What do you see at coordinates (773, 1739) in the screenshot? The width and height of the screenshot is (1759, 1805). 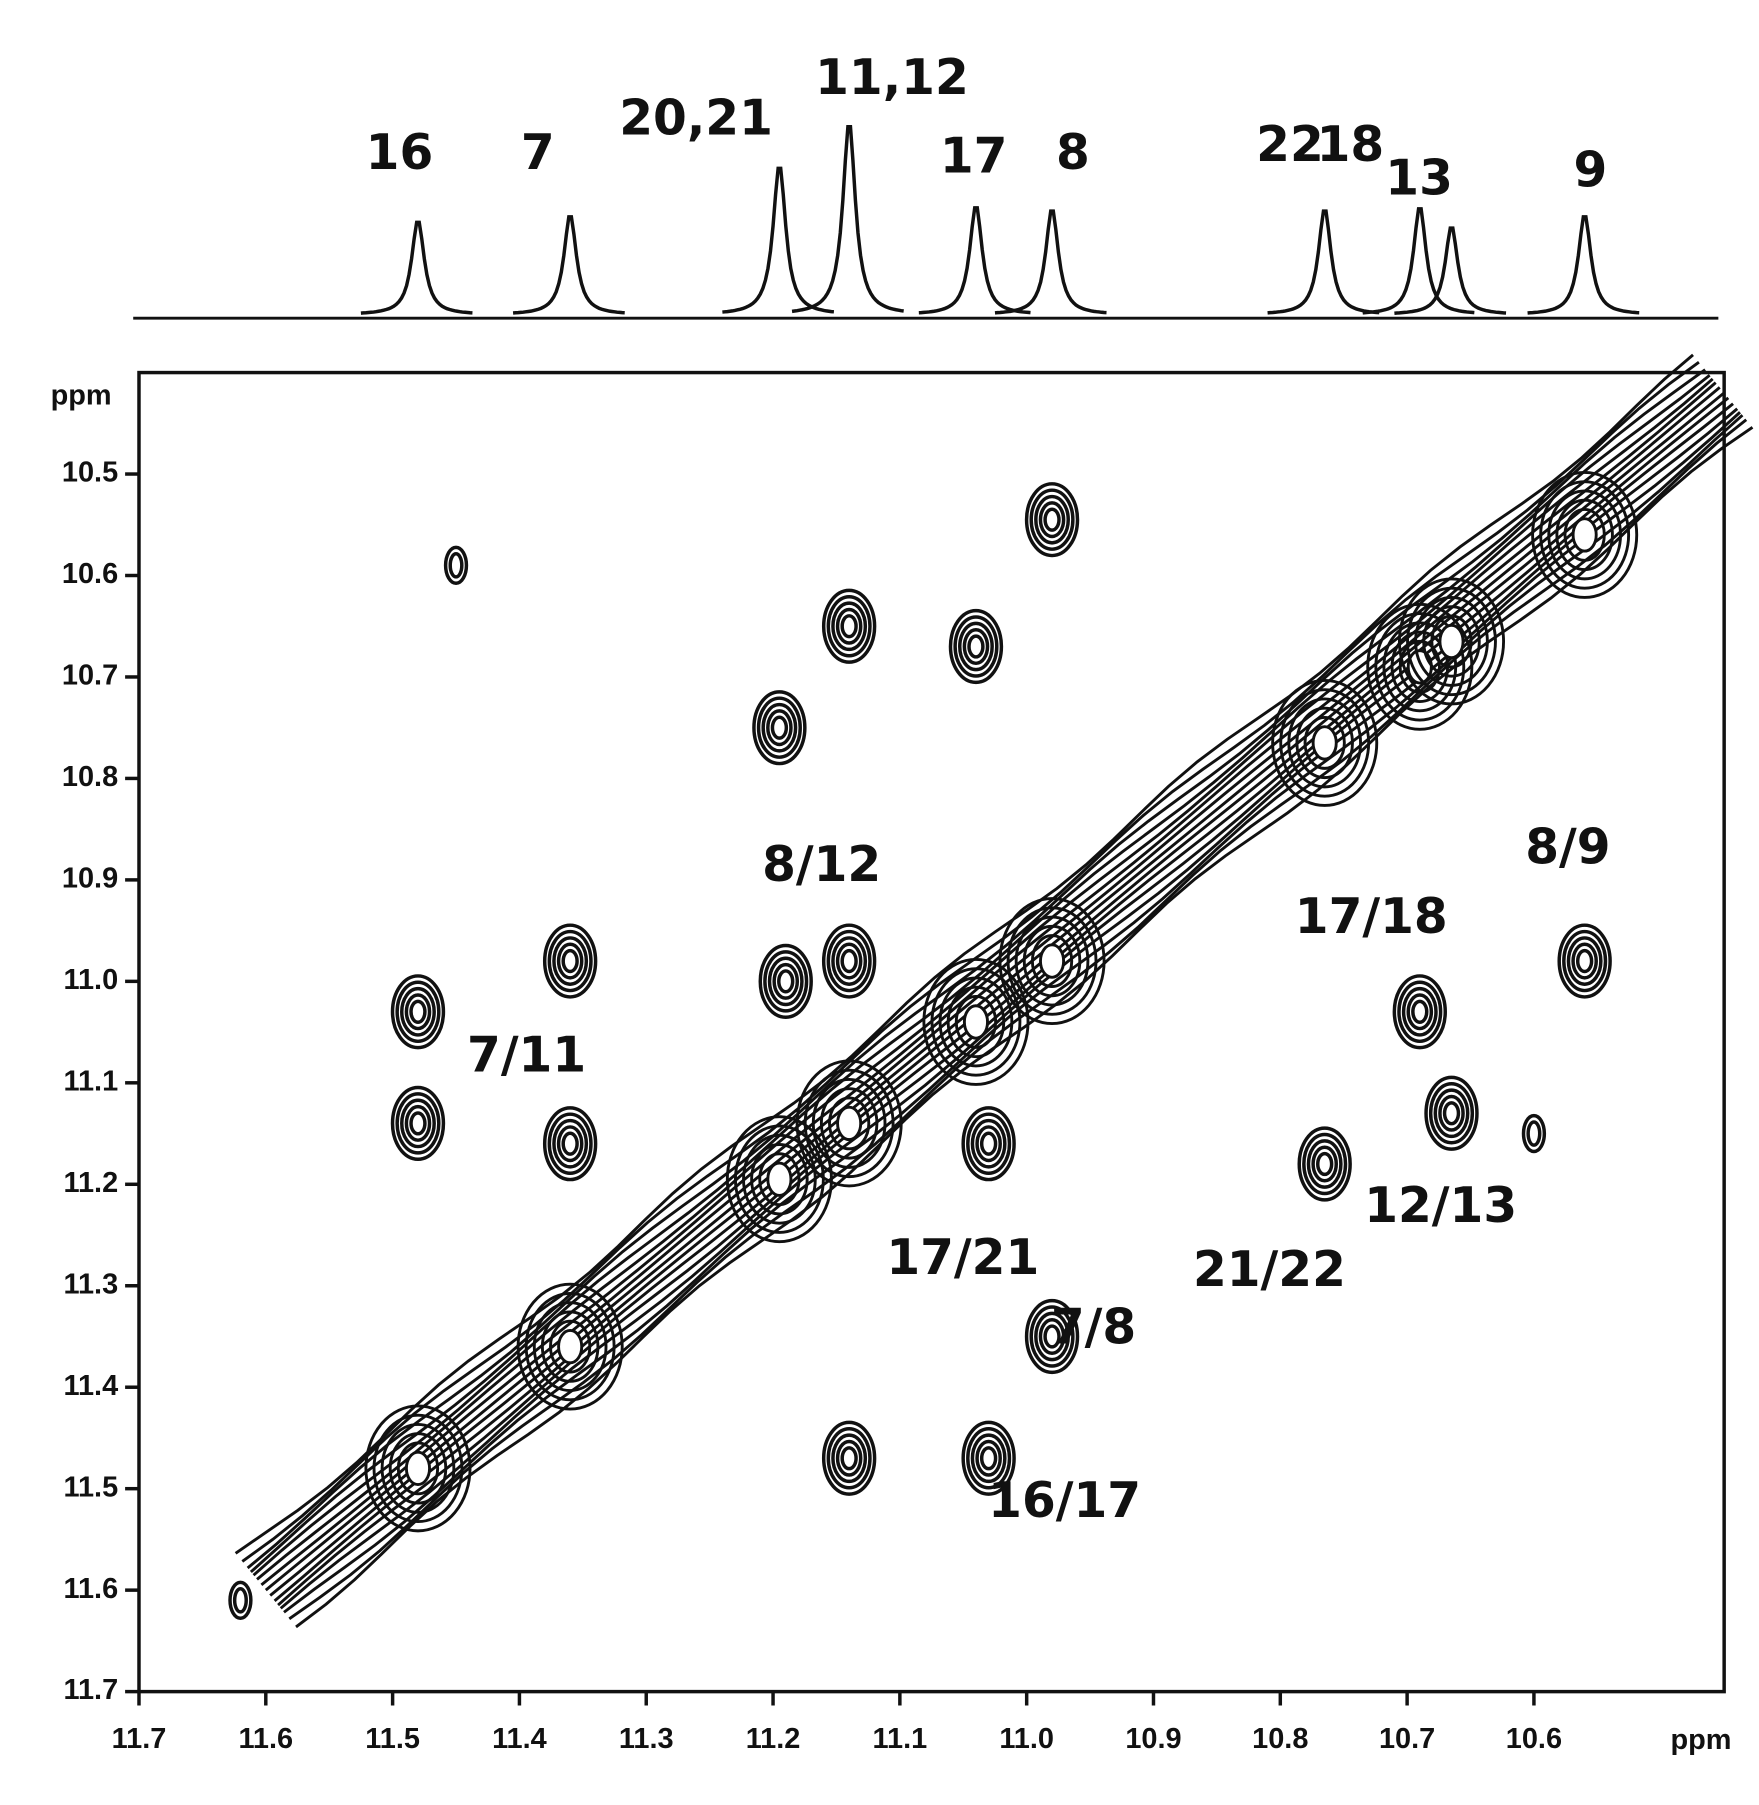 I see `x-tick-label: 11.2` at bounding box center [773, 1739].